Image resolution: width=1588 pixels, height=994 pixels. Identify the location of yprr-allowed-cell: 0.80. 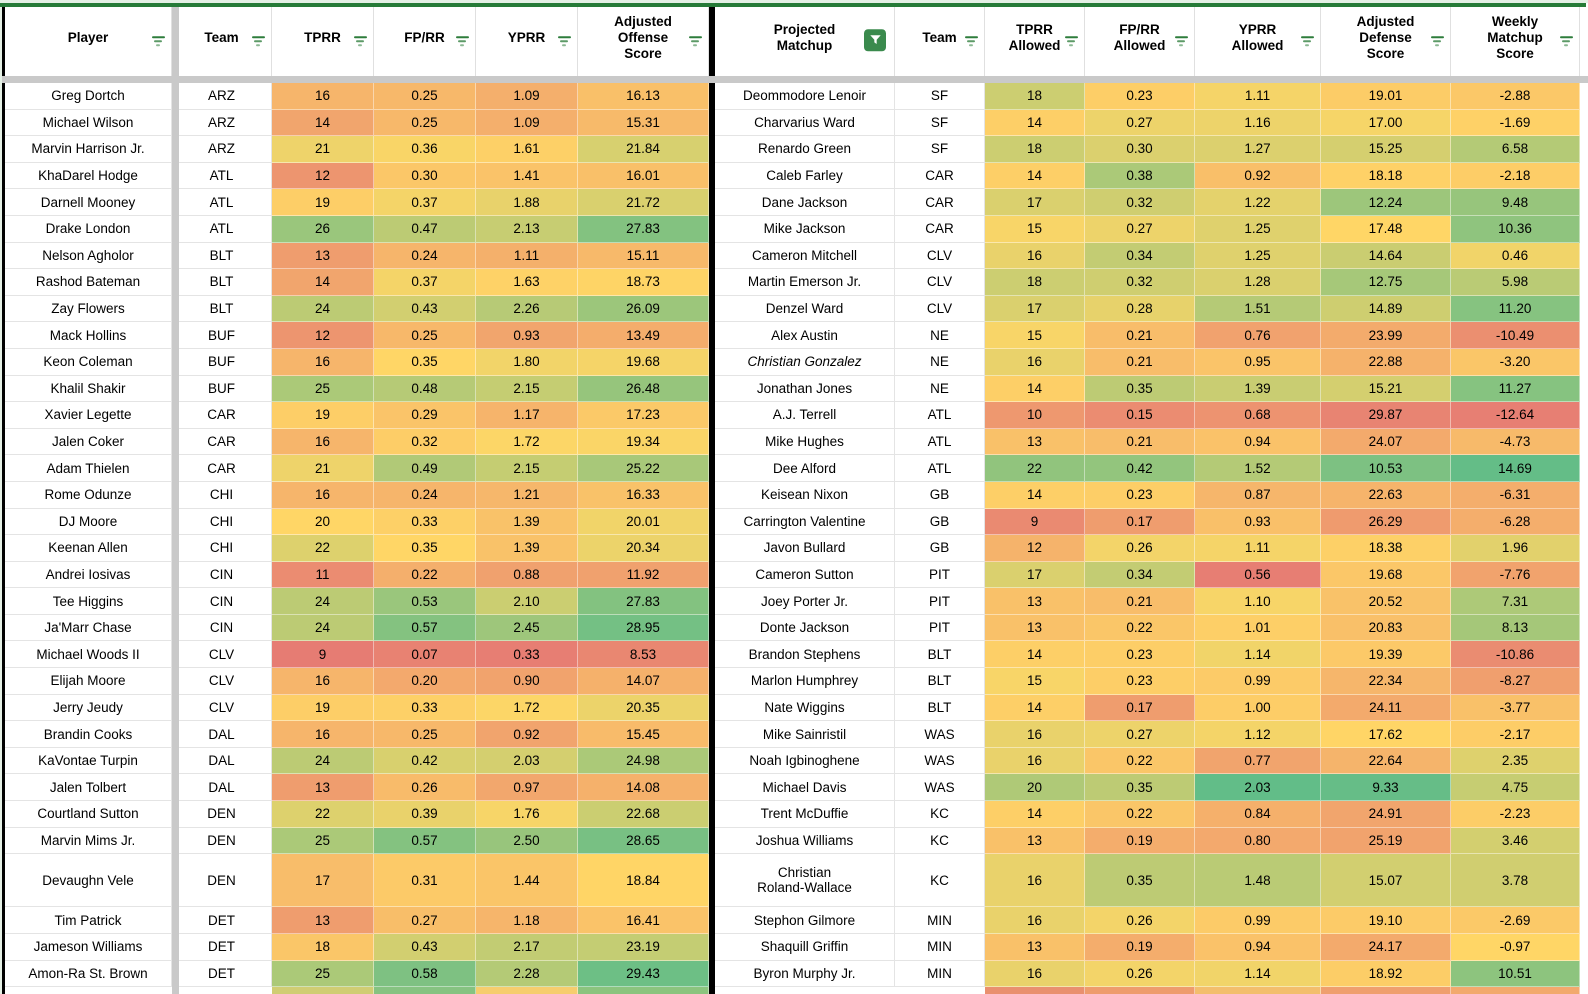
(1258, 841).